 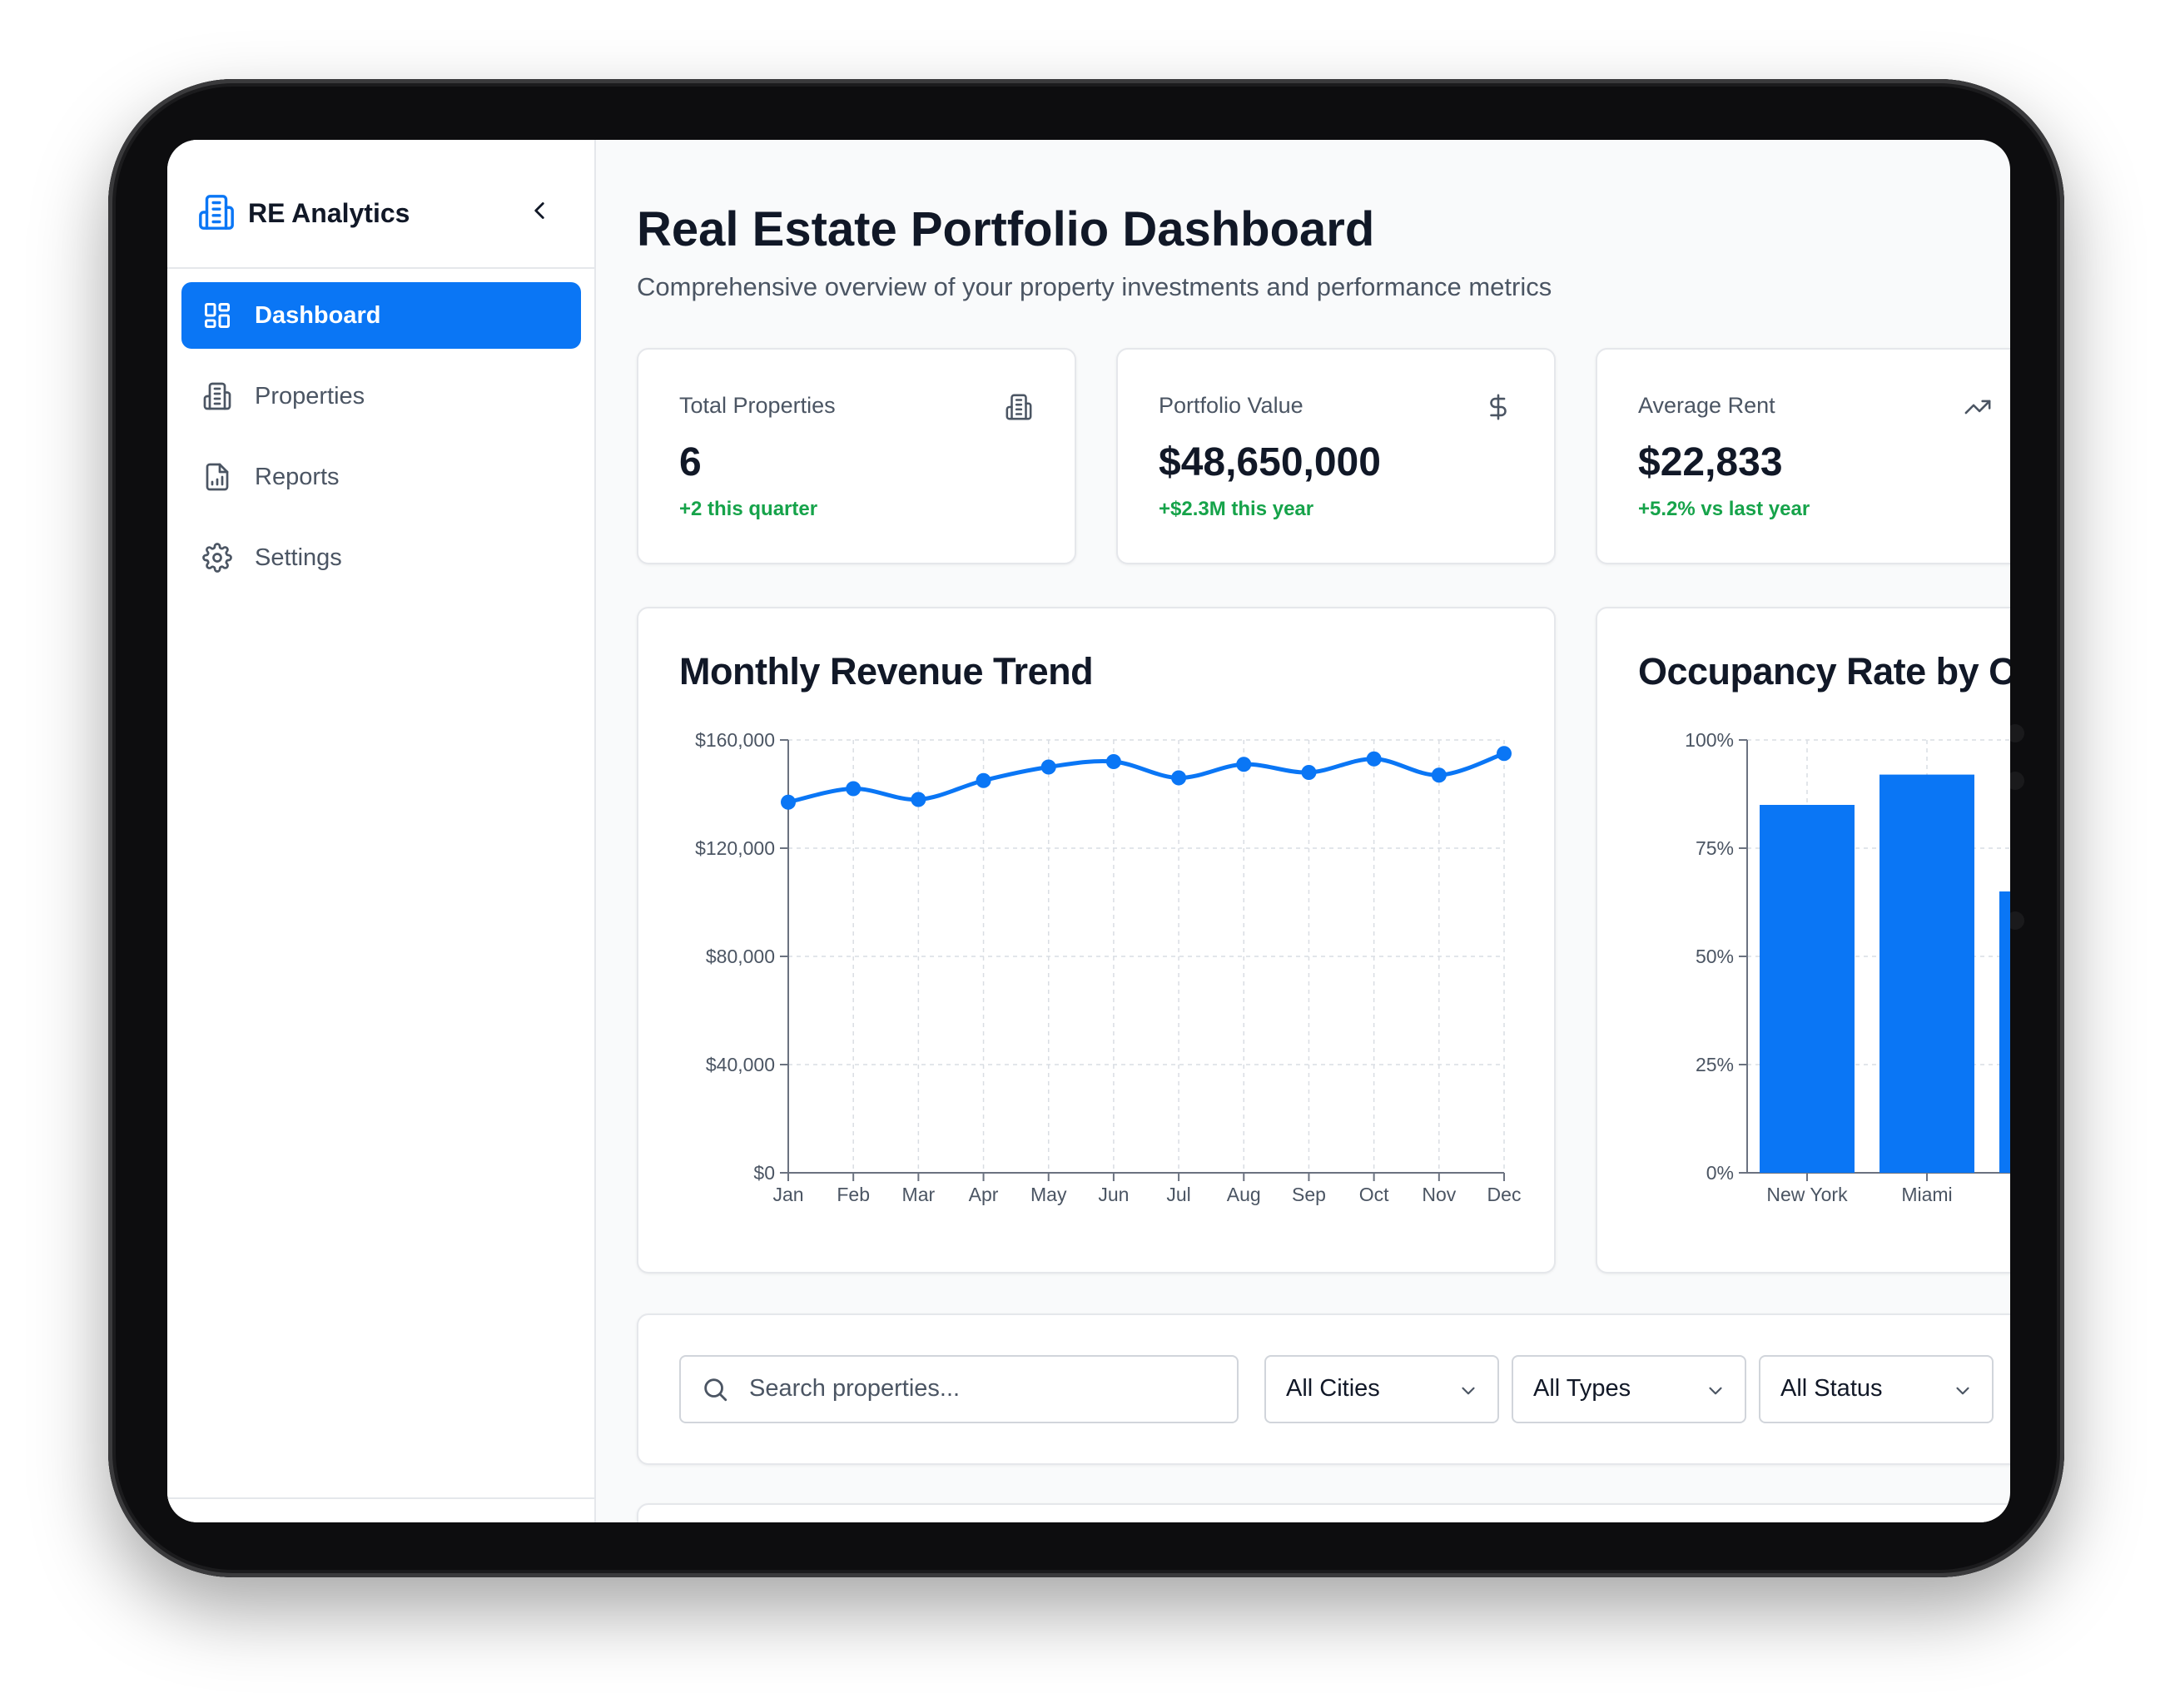 I want to click on filter-bar: All Cities All Types All Status, so click(x=1323, y=1389).